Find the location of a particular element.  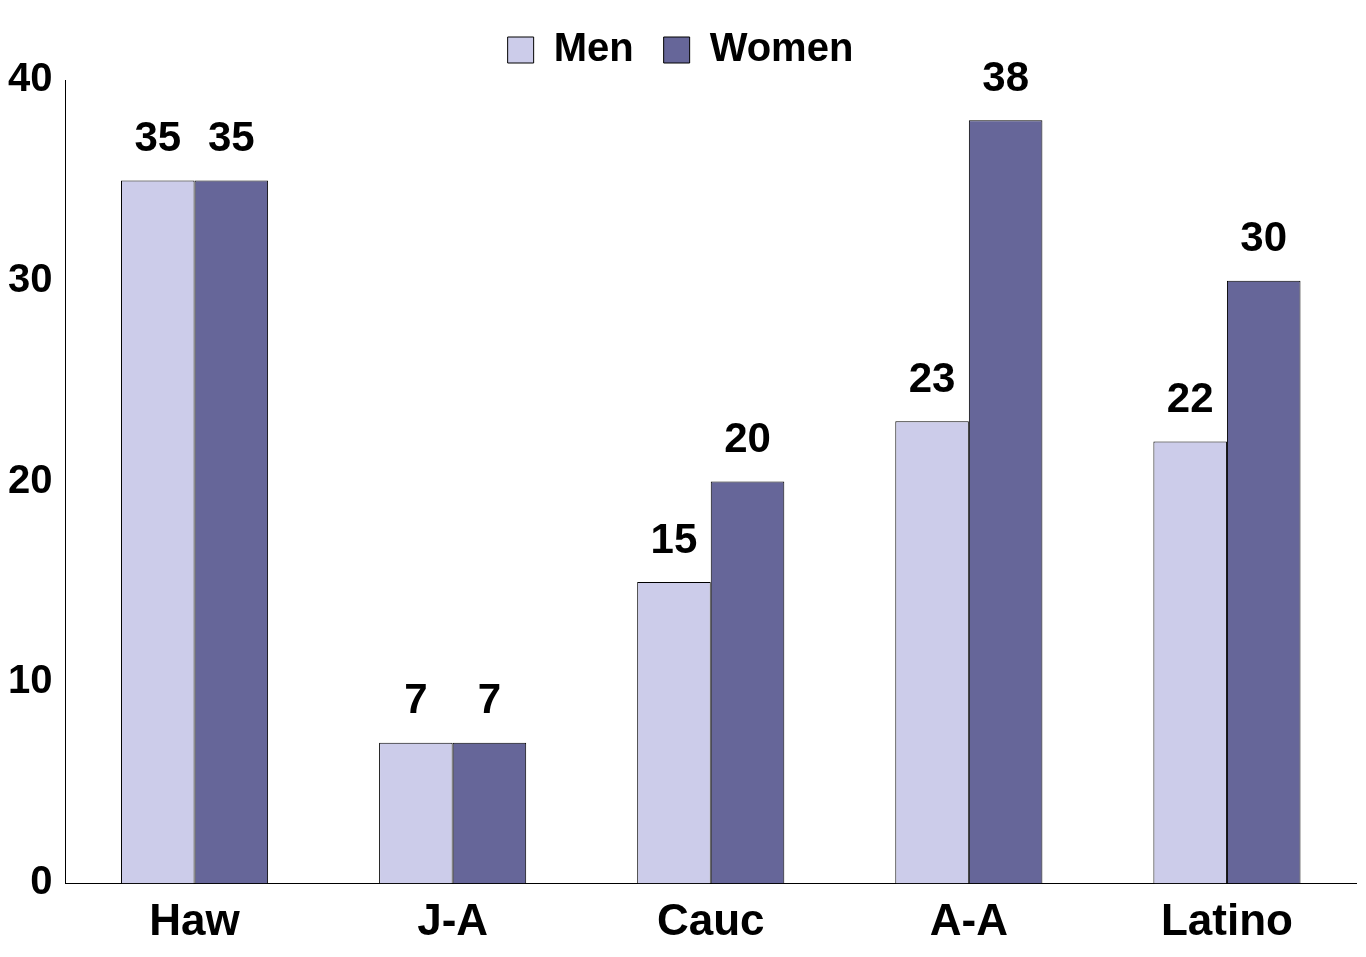

x-tick-label: J-A is located at coordinates (453, 919).